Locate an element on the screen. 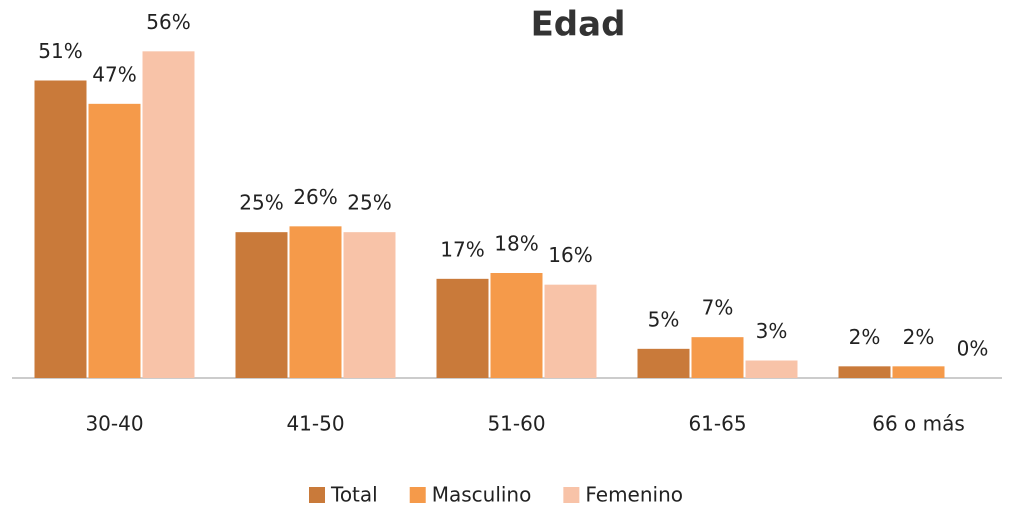  x-tick-label: 51-60 is located at coordinates (516, 424).